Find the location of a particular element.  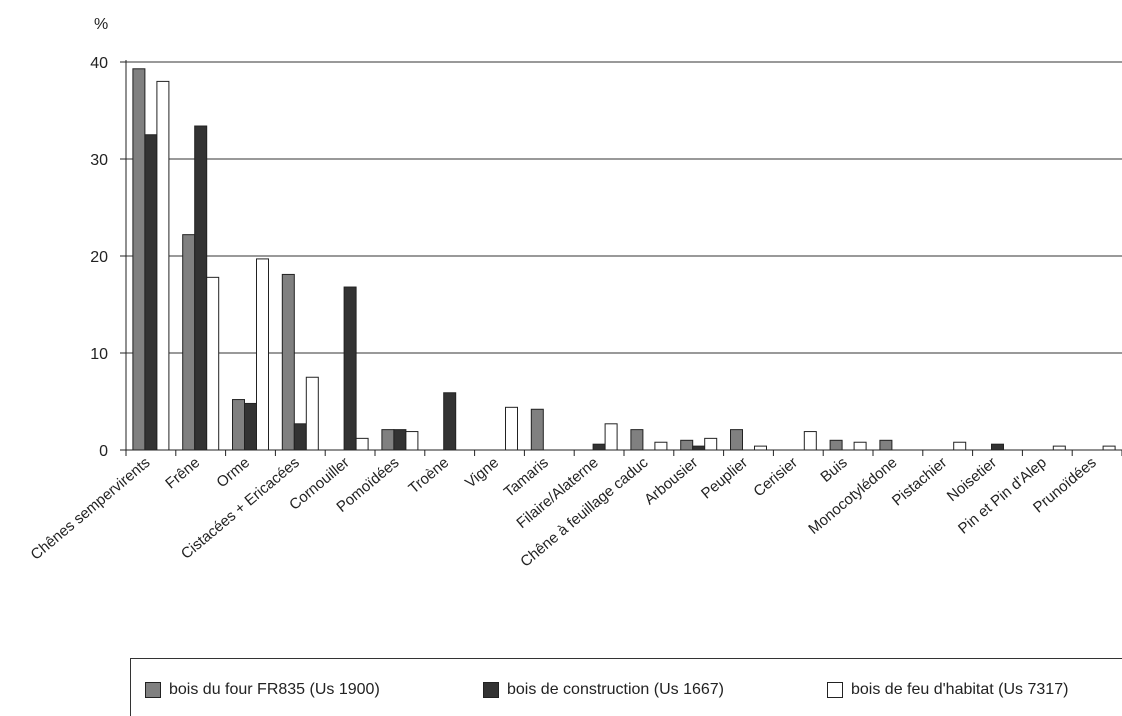

x-tick-label-14: Buis is located at coordinates (833, 470).